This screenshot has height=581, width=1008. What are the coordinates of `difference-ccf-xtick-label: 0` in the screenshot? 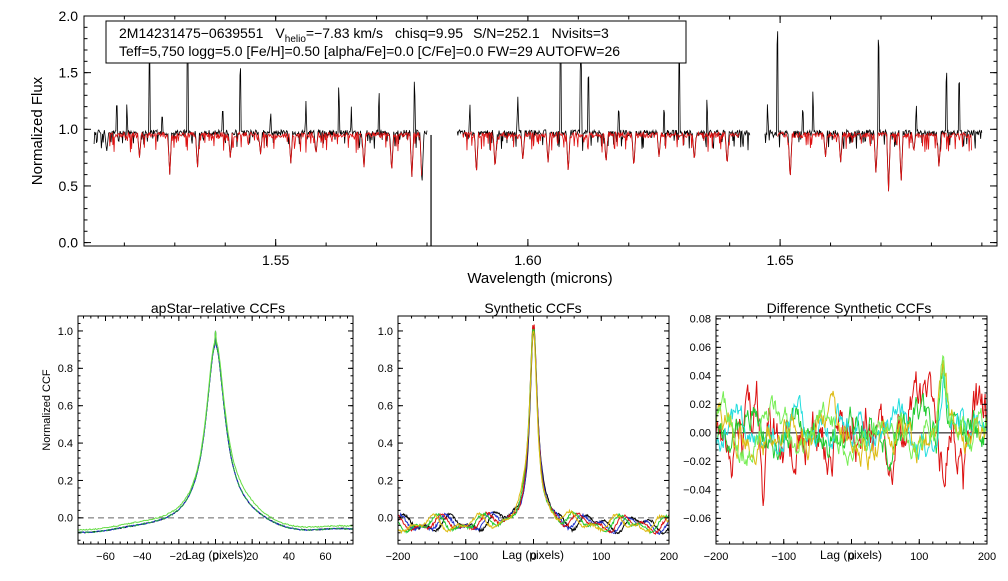 It's located at (851, 557).